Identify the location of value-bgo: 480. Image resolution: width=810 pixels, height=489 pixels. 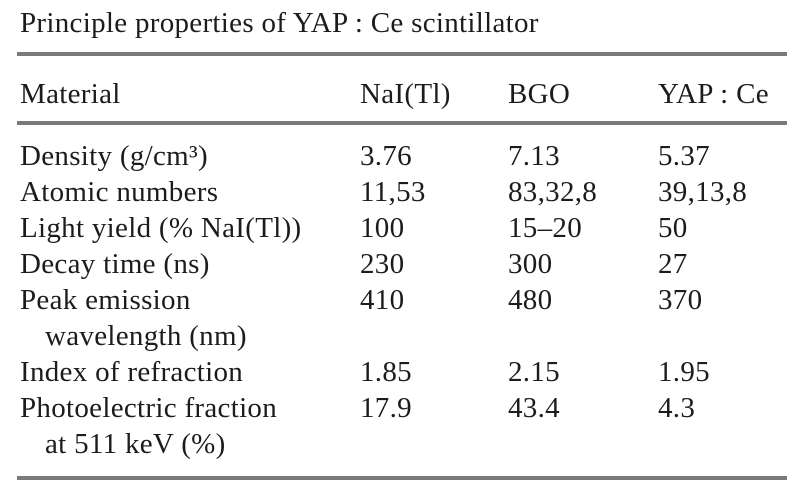
(530, 300).